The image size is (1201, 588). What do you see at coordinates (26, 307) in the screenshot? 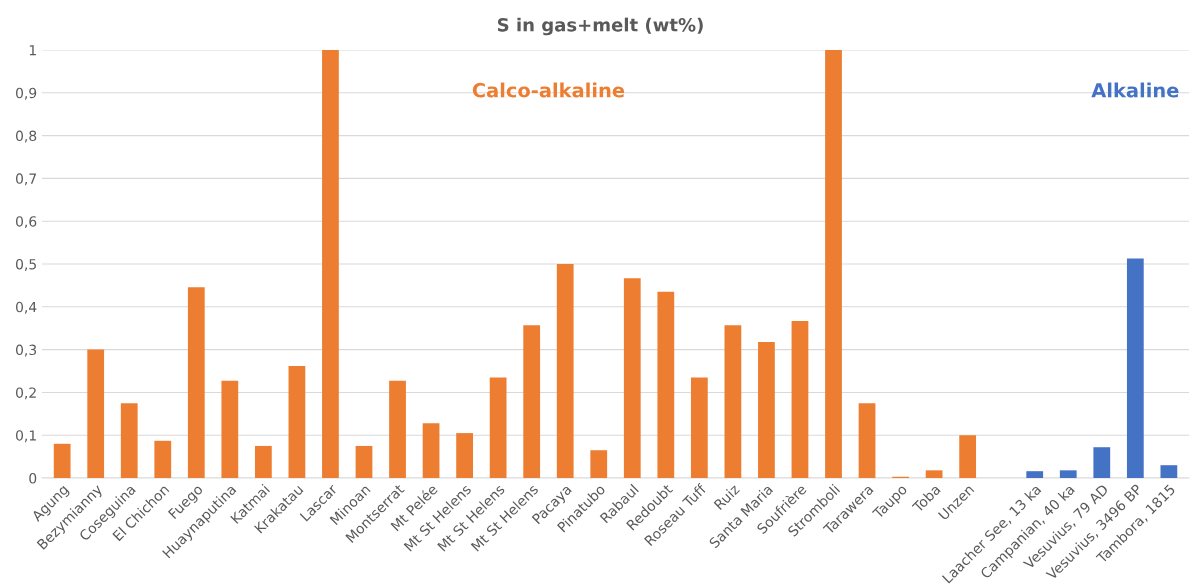
I see `y-tick-label: 0,4` at bounding box center [26, 307].